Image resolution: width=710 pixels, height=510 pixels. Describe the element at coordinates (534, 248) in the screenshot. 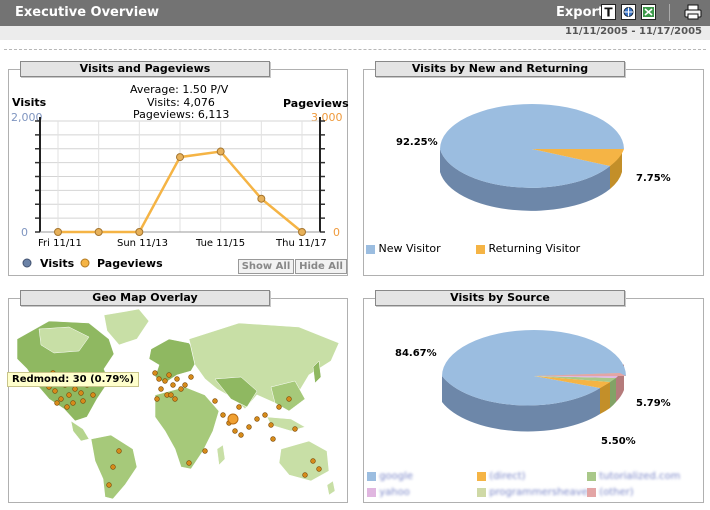

I see `legend-returning-visitor-label: Returning Visitor` at that location.